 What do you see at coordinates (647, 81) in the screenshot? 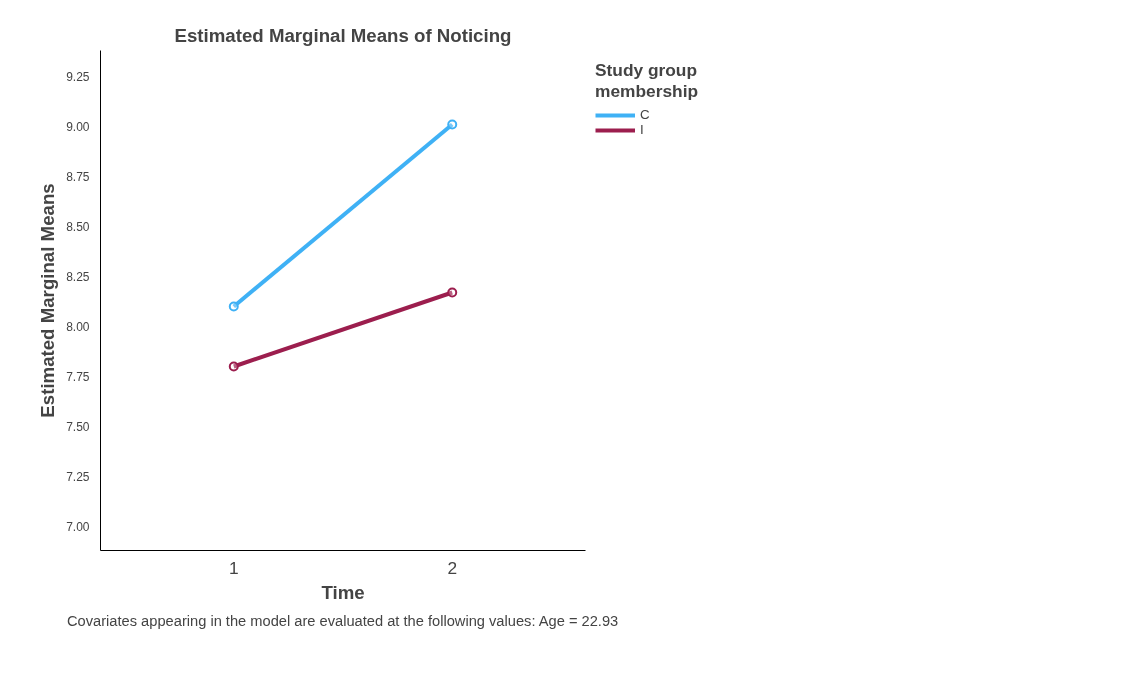
I see `legend-title: Study group membership` at bounding box center [647, 81].